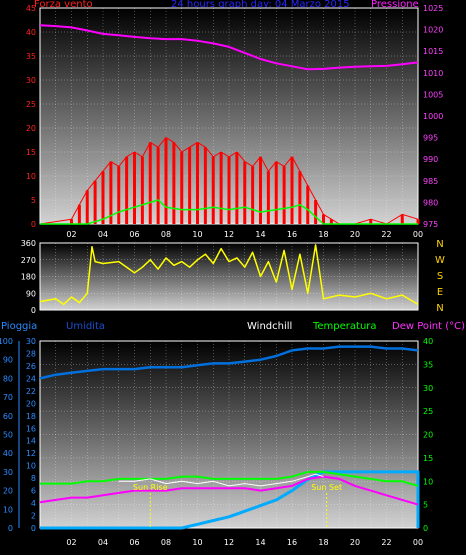  Describe the element at coordinates (28, 243) in the screenshot. I see `y-tick-label: 360` at that location.